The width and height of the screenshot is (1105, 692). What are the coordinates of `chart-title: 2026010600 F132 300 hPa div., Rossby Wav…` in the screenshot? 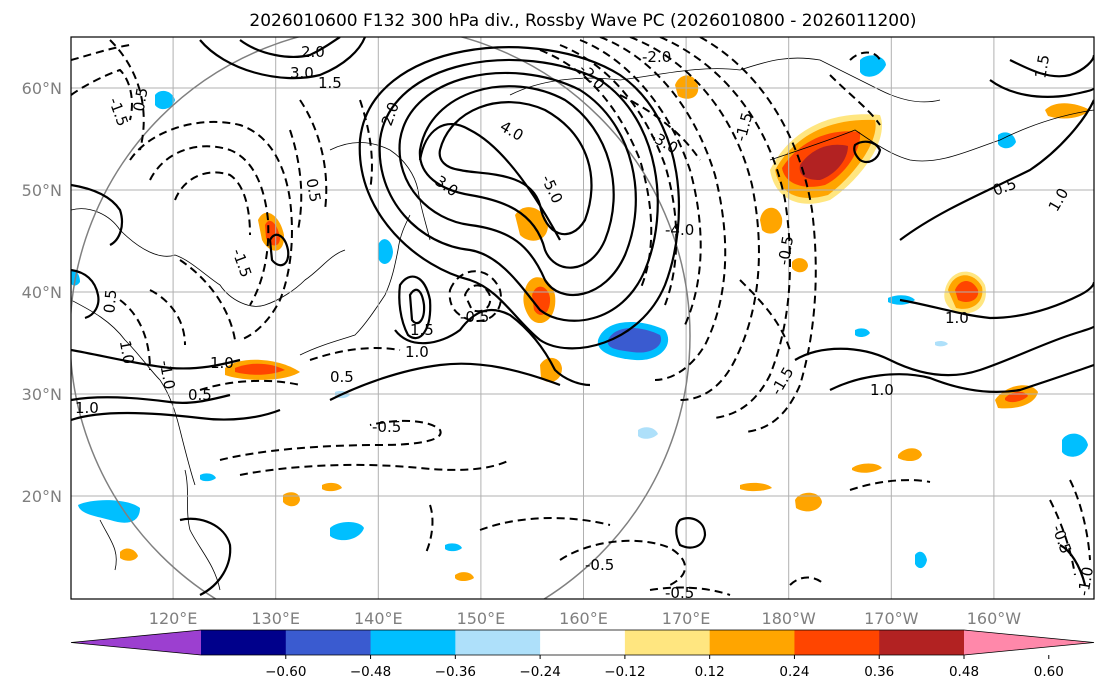 It's located at (582, 21).